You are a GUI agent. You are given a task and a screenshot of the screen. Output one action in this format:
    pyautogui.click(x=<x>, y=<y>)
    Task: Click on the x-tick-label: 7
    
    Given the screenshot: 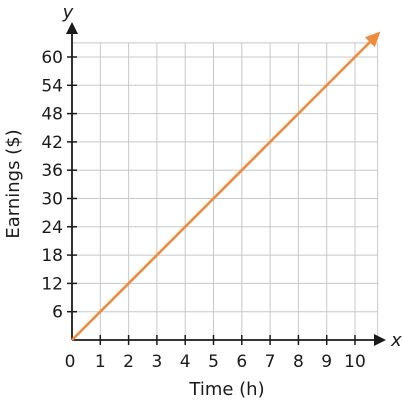 What is the action you would take?
    pyautogui.click(x=270, y=362)
    